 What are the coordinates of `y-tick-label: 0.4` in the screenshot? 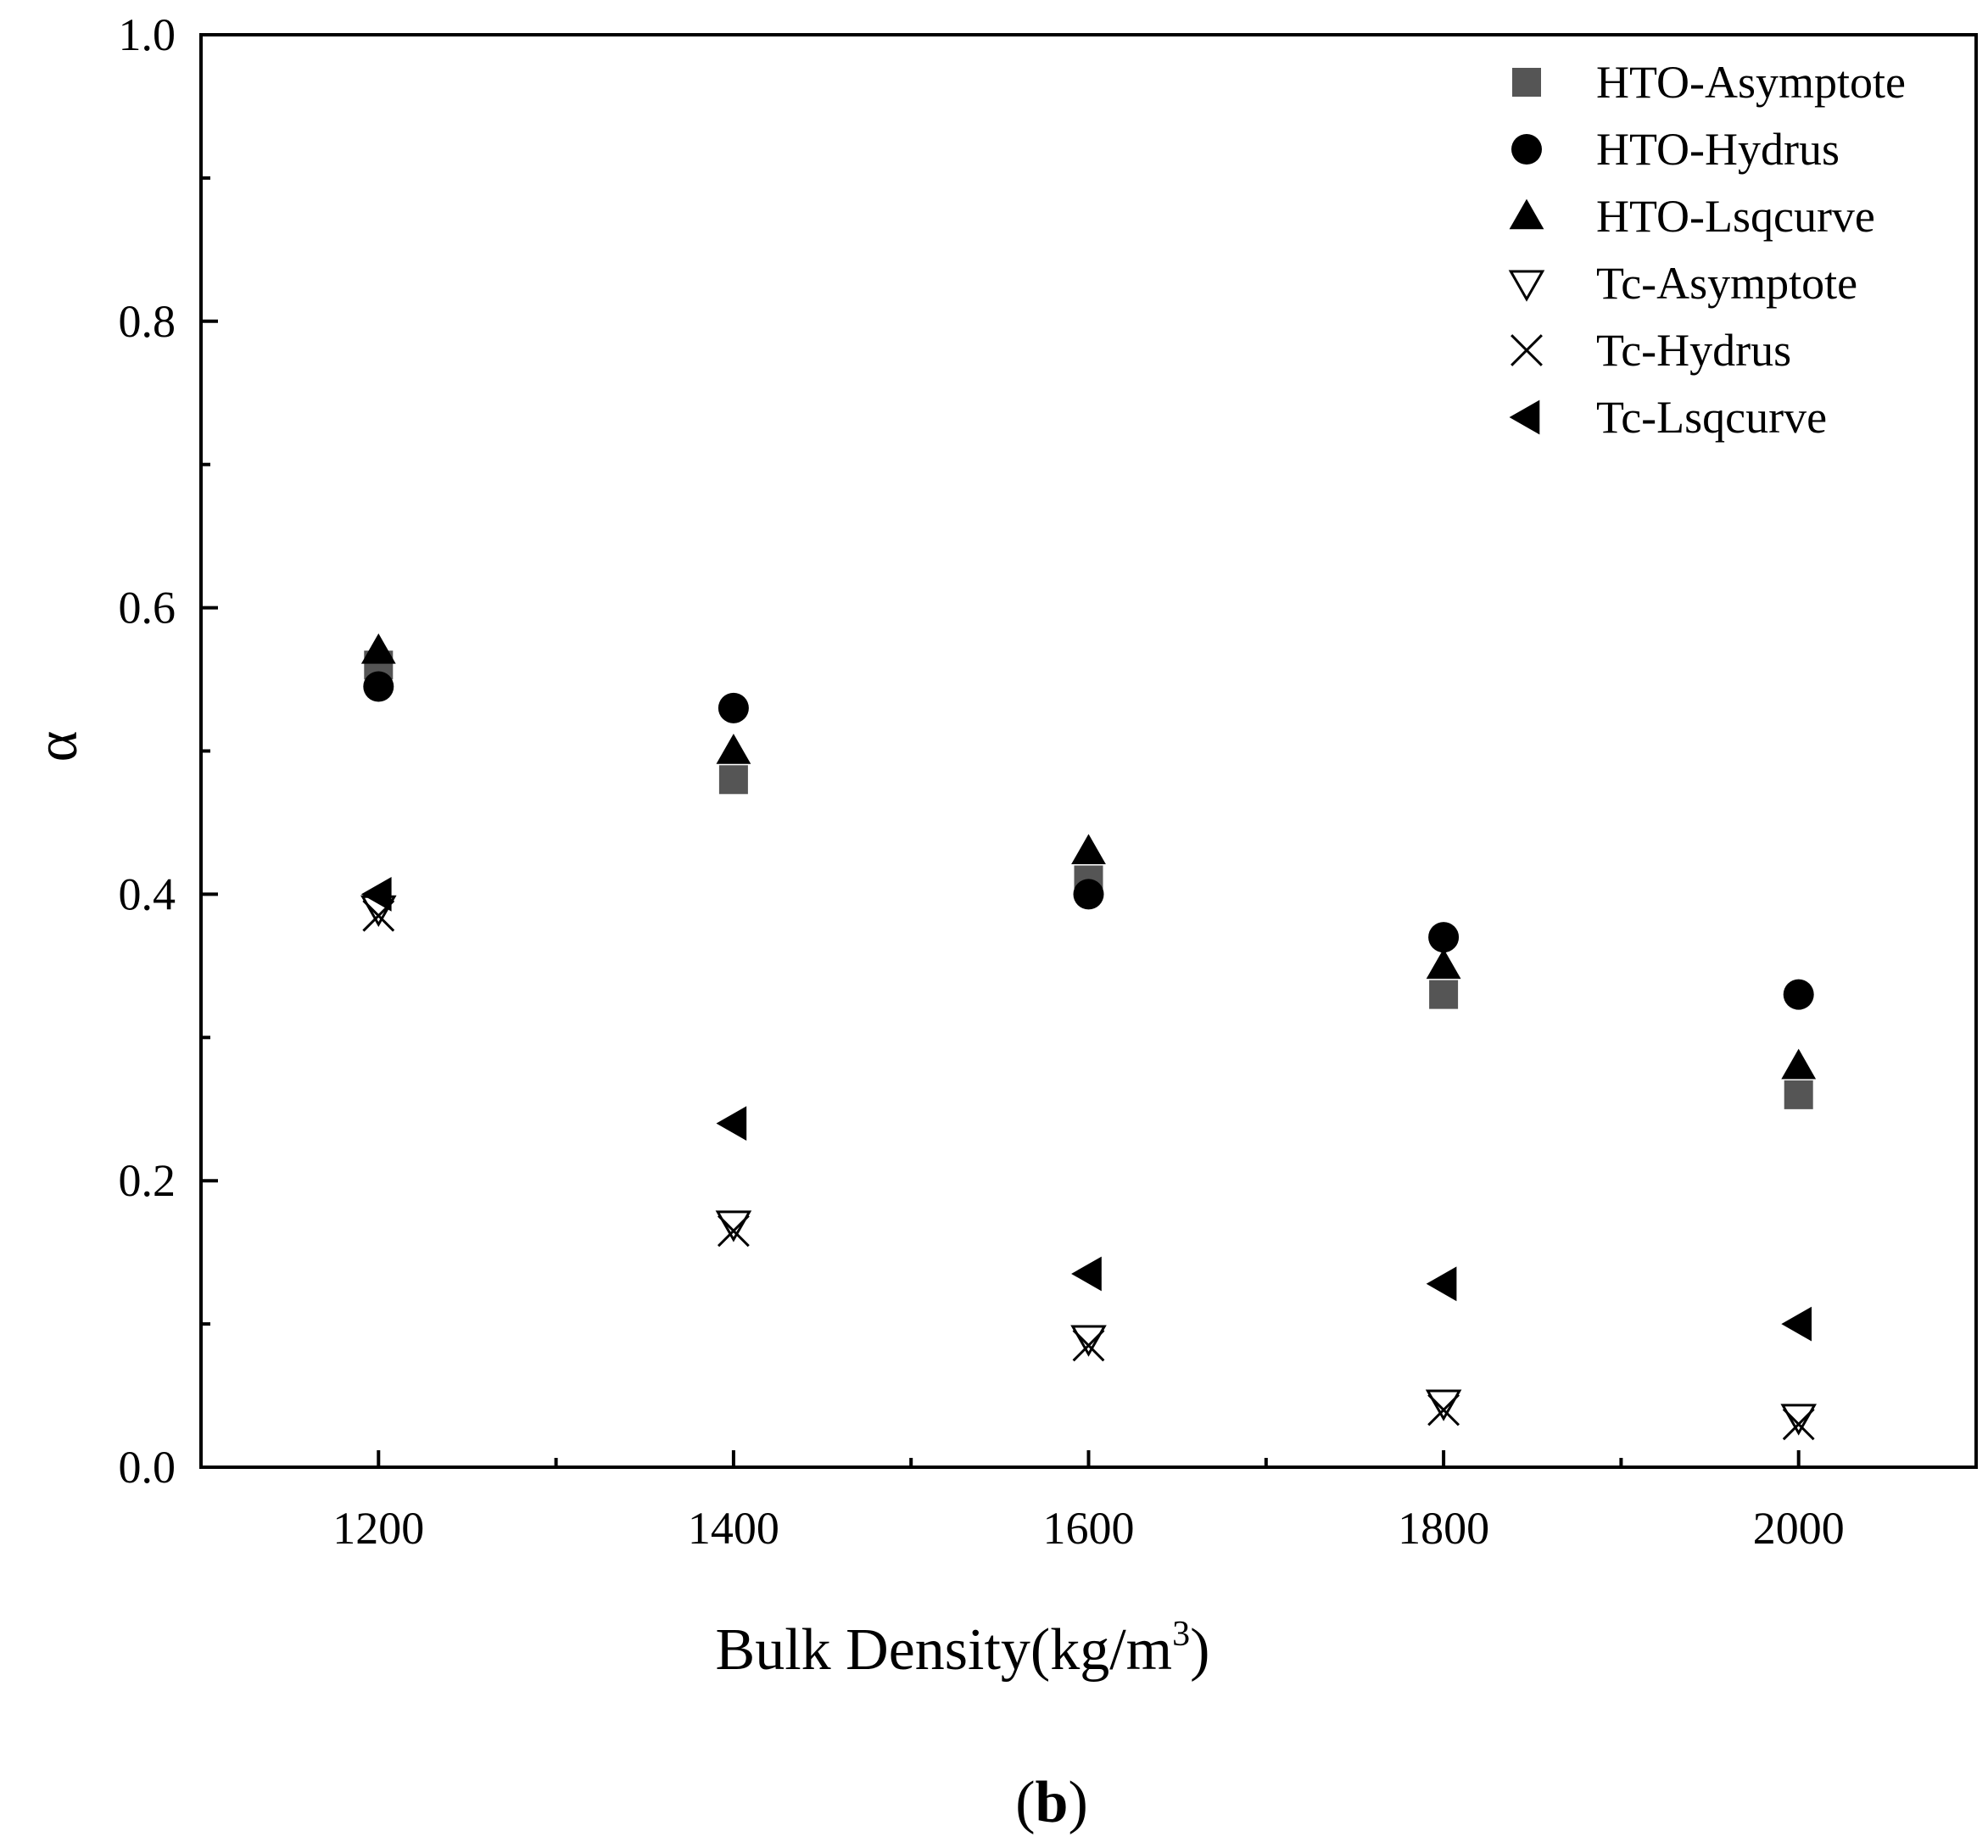 It's located at (147, 893).